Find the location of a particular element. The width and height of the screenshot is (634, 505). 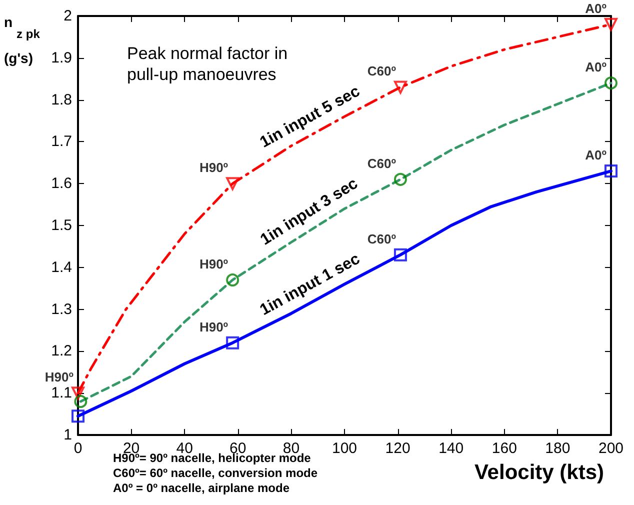

y-tick-label: 1.6 is located at coordinates (61, 183).